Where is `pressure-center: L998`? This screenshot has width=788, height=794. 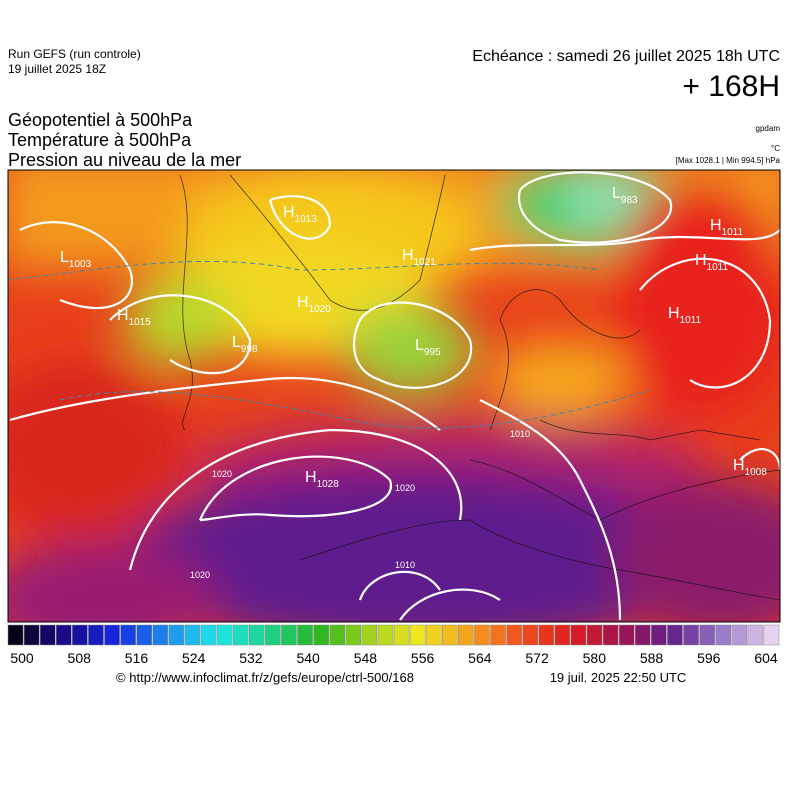
pressure-center: L998 is located at coordinates (245, 344).